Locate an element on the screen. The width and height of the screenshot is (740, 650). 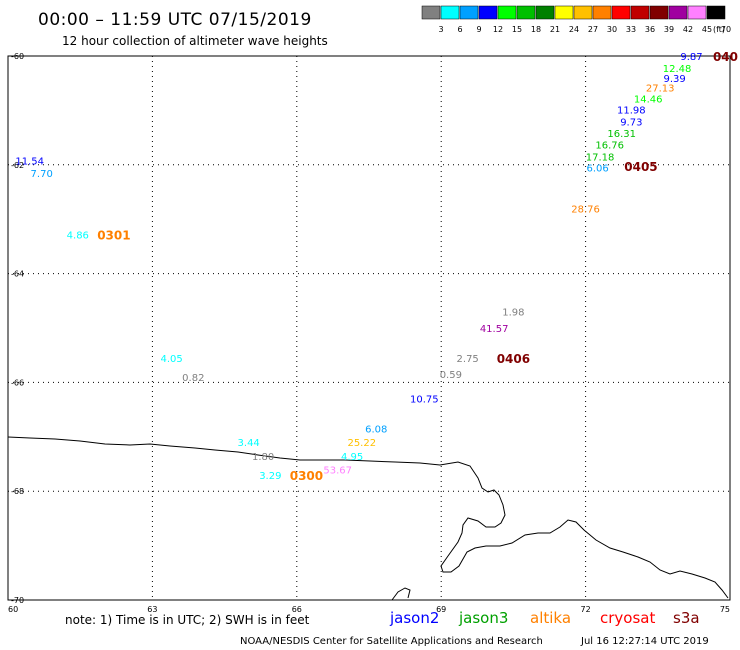
legend-label: 9 is located at coordinates (478, 29).